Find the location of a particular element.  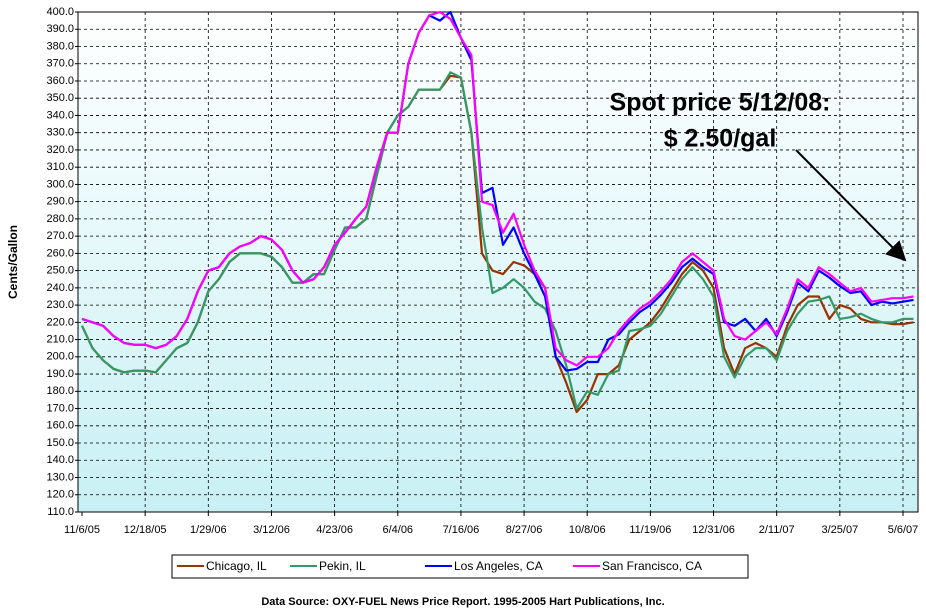

y-tick-label: 350.0 is located at coordinates (60, 98).